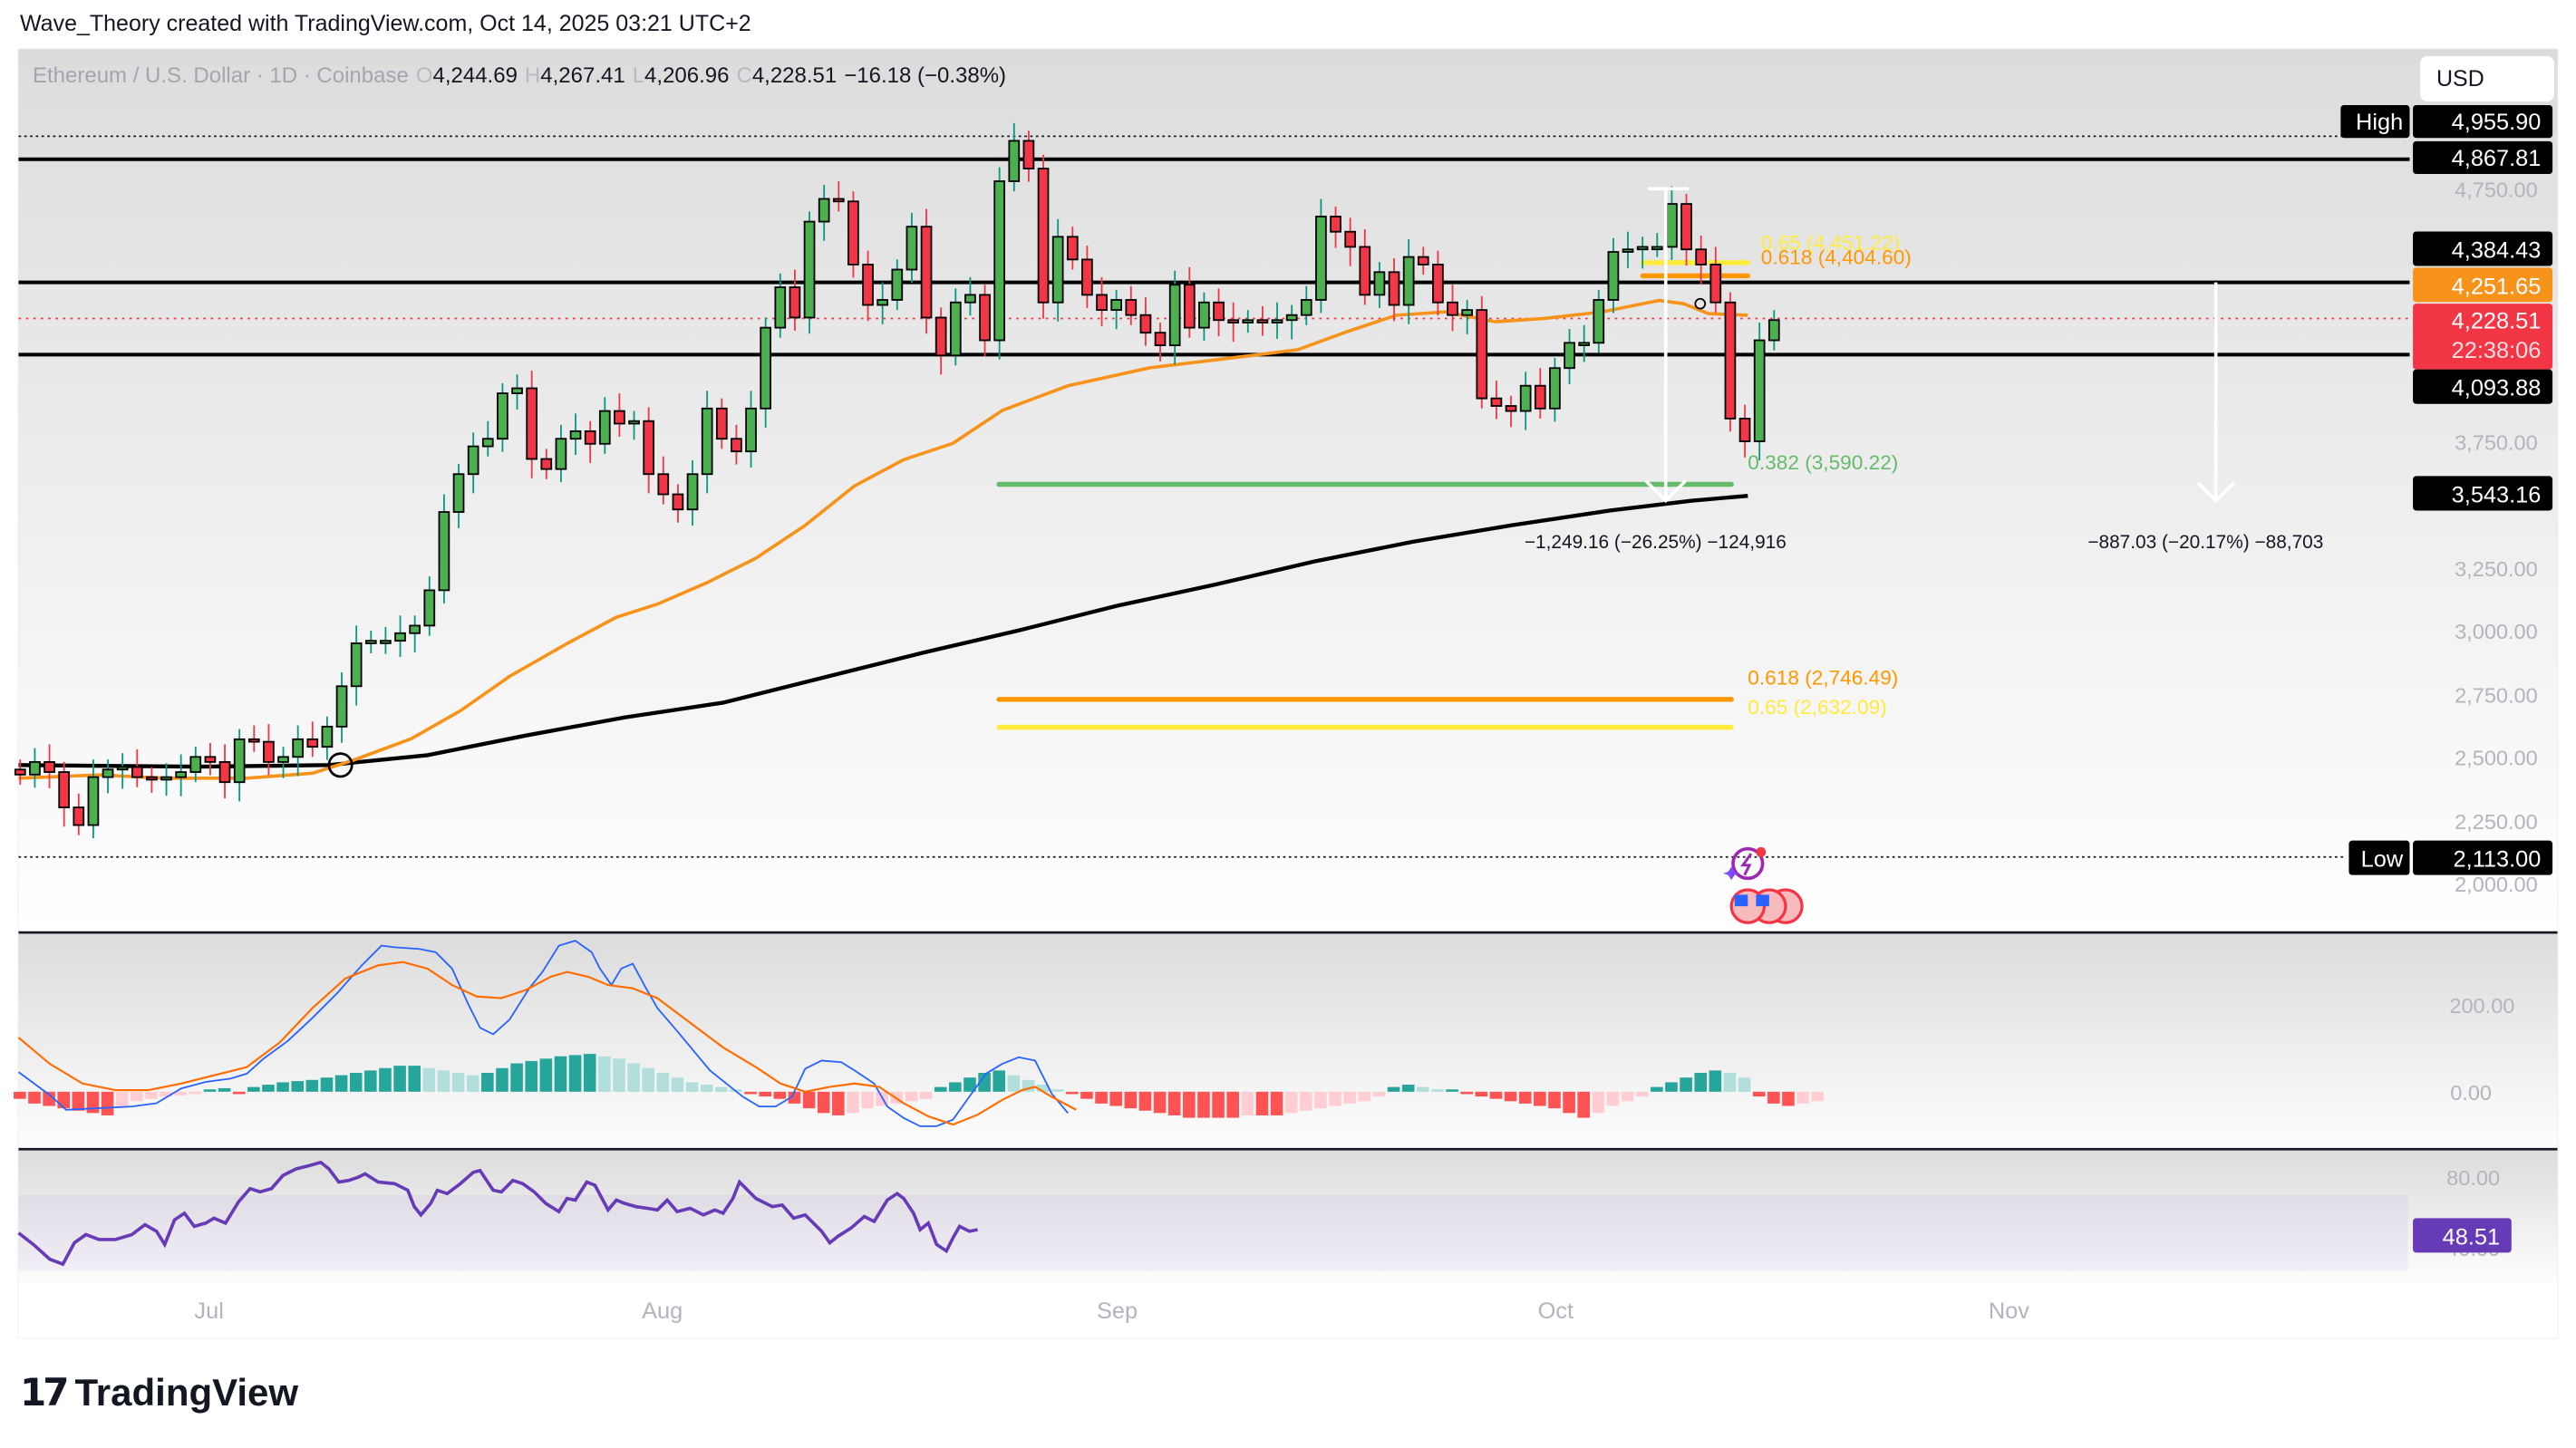 This screenshot has width=2576, height=1448. What do you see at coordinates (1656, 542) in the screenshot?
I see `measure-label-1: −1,249.16 (−26.25%) −124,916` at bounding box center [1656, 542].